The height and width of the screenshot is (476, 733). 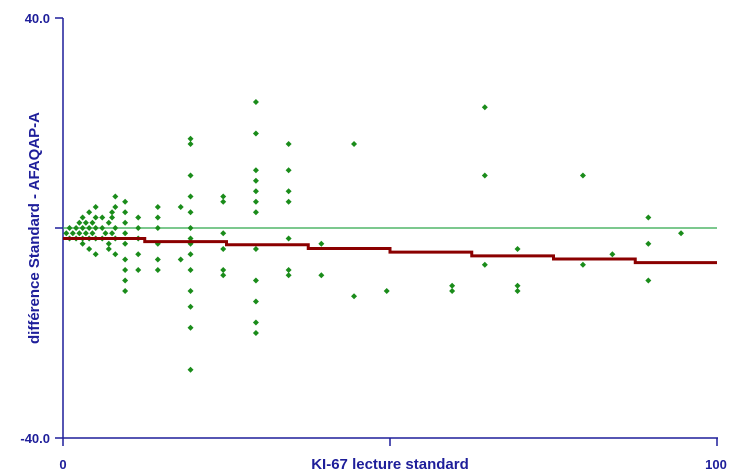 What do you see at coordinates (716, 464) in the screenshot?
I see `x-tick-label-right: 100` at bounding box center [716, 464].